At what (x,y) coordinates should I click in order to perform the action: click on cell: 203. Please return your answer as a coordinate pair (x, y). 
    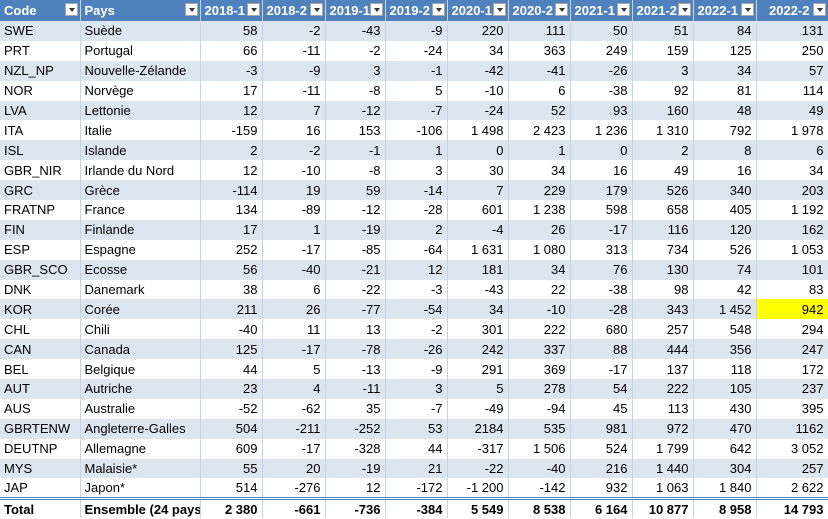
    Looking at the image, I should click on (792, 190).